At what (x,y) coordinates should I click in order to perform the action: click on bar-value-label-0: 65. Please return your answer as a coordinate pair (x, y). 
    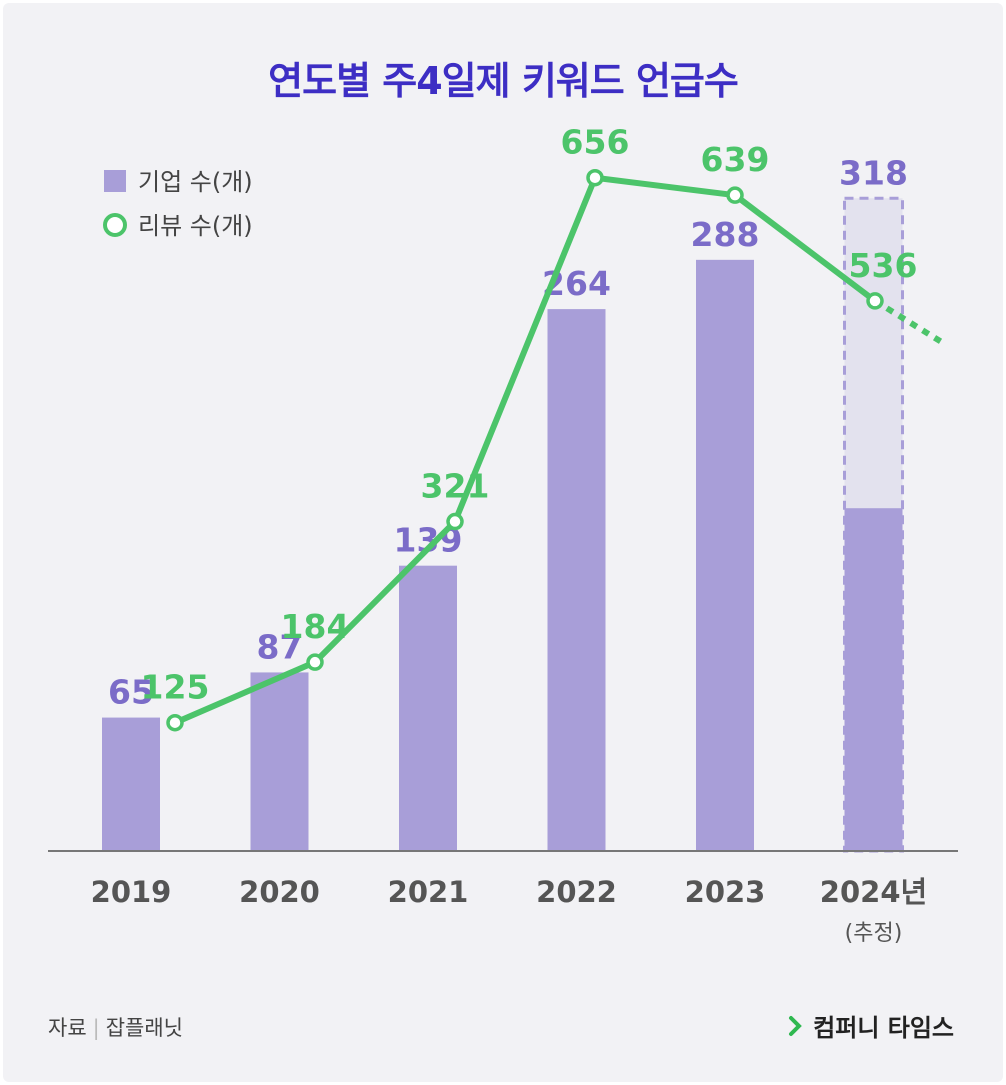
    Looking at the image, I should click on (131, 692).